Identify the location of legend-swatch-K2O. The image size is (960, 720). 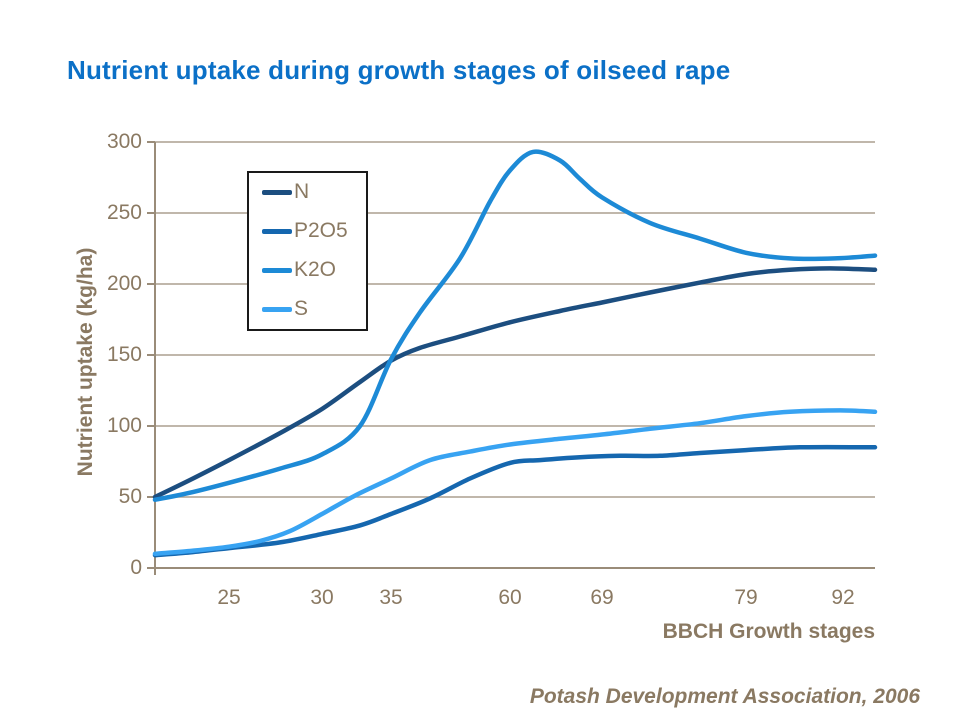
(277, 270).